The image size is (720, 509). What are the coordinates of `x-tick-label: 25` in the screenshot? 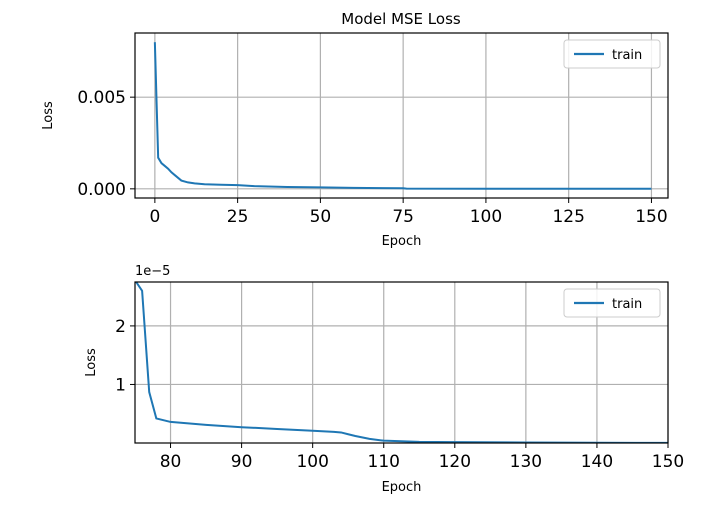 It's located at (238, 217).